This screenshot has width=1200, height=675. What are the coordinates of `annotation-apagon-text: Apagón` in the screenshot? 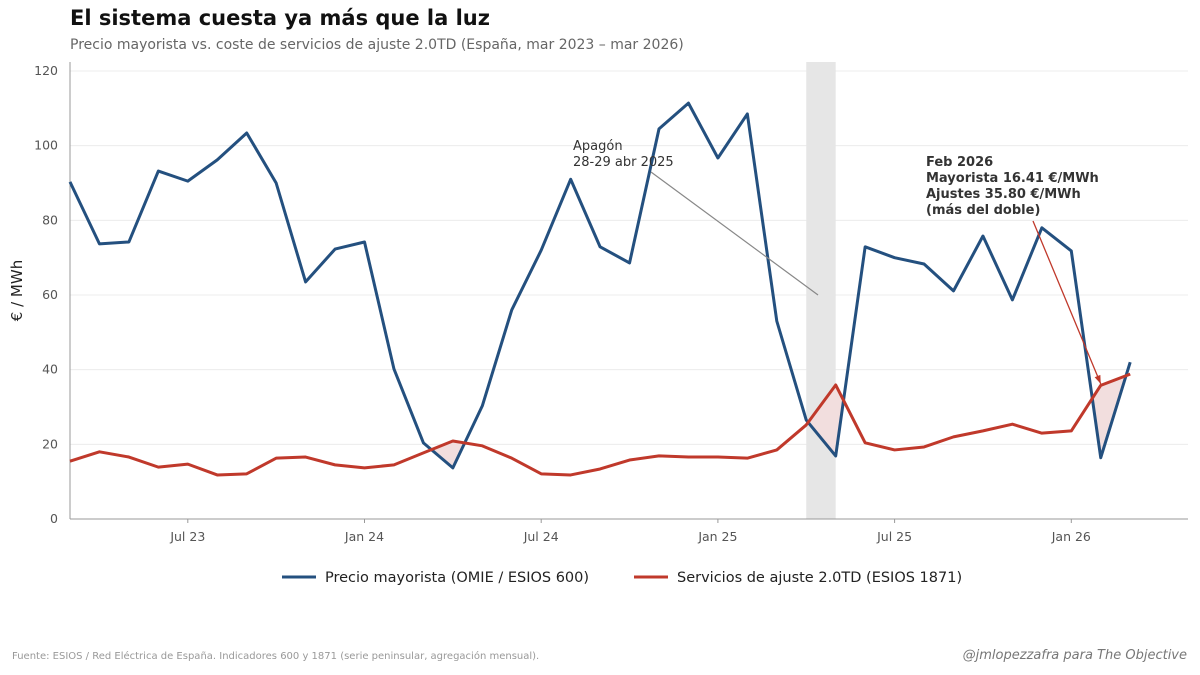 It's located at (598, 146).